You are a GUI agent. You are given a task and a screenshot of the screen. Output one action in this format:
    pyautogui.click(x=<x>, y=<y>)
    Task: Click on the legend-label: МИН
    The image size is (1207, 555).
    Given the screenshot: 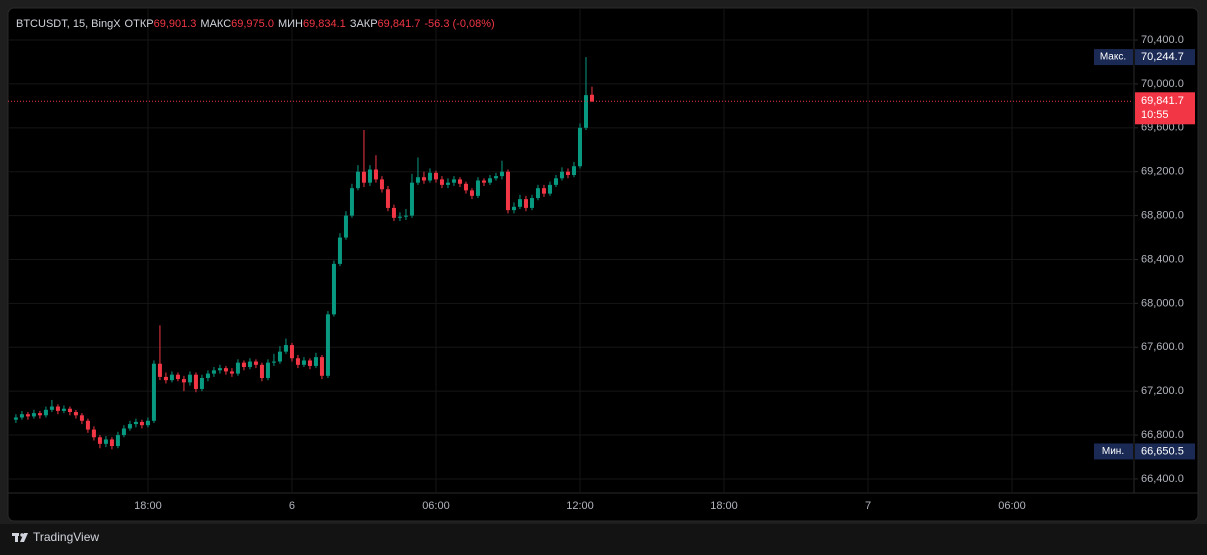 What is the action you would take?
    pyautogui.click(x=290, y=24)
    